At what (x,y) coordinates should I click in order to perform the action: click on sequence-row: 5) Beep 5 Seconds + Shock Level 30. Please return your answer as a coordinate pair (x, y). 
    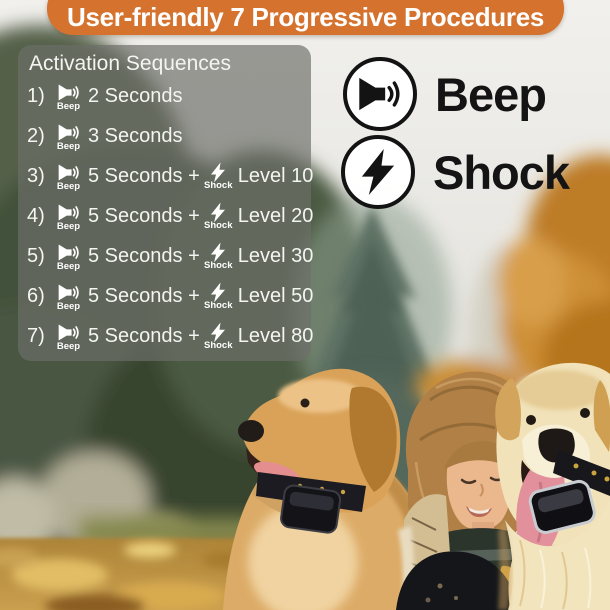
    Looking at the image, I should click on (170, 256).